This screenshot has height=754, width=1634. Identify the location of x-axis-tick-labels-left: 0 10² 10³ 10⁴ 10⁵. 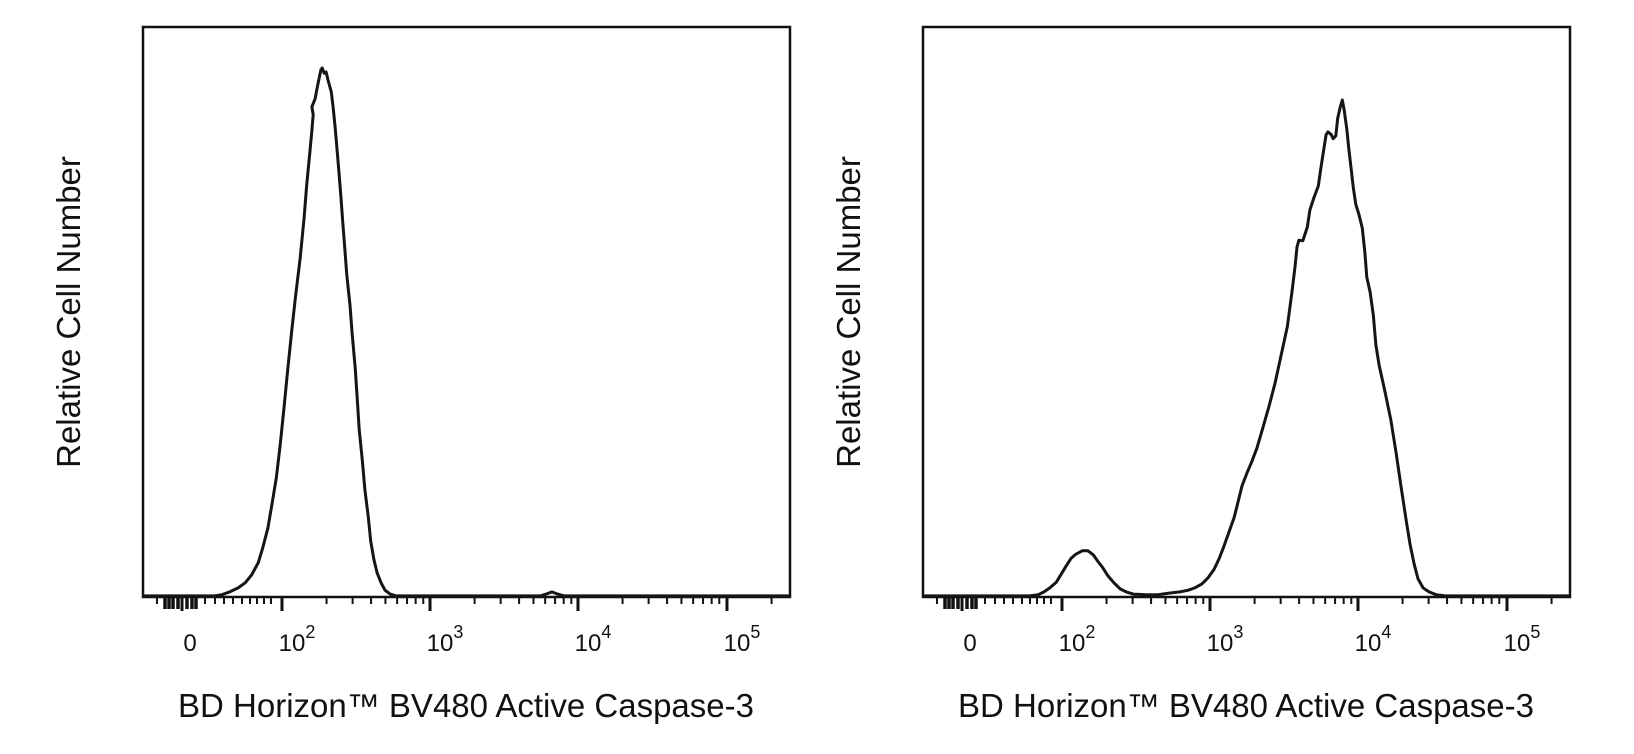
(471, 639).